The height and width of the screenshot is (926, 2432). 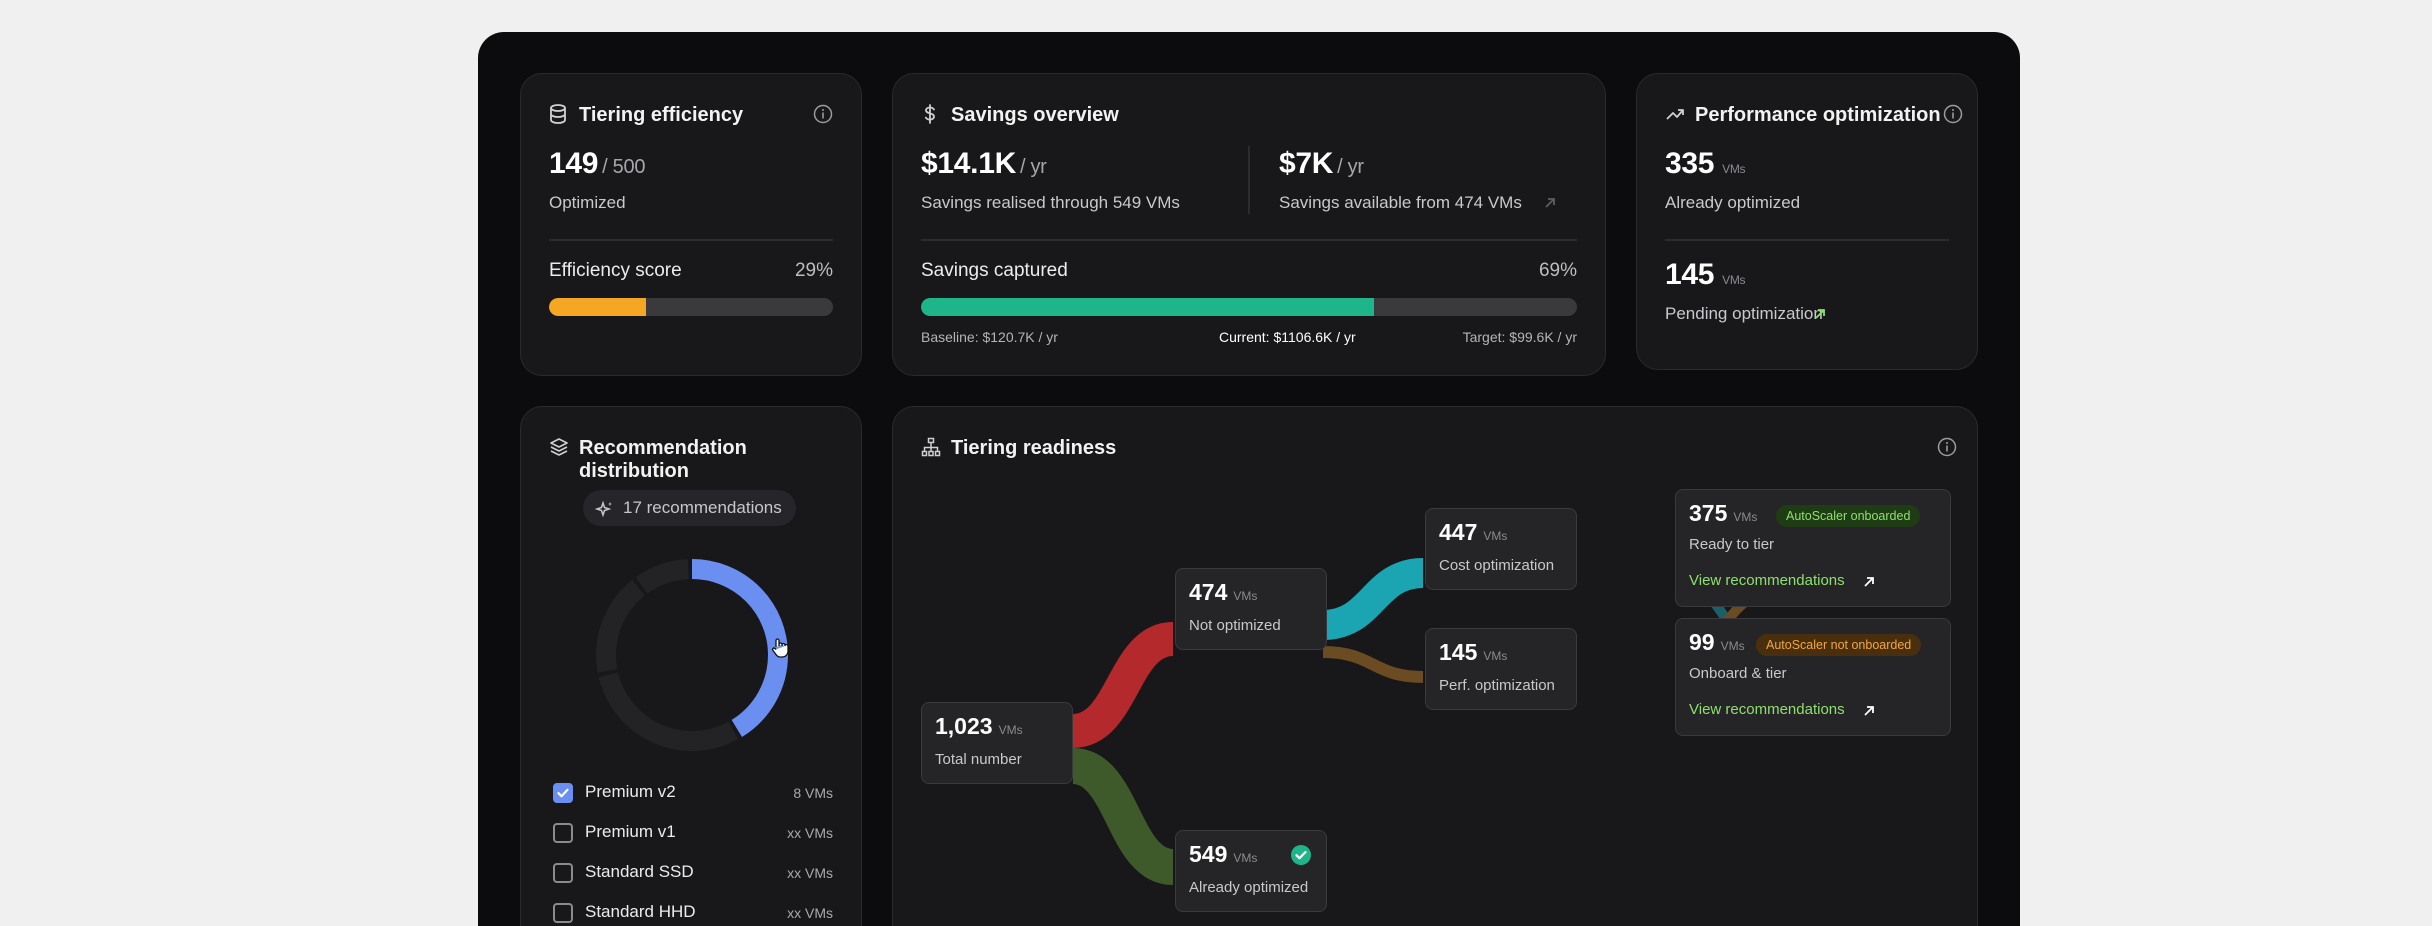 I want to click on hand-cursor-icon, so click(x=780, y=648).